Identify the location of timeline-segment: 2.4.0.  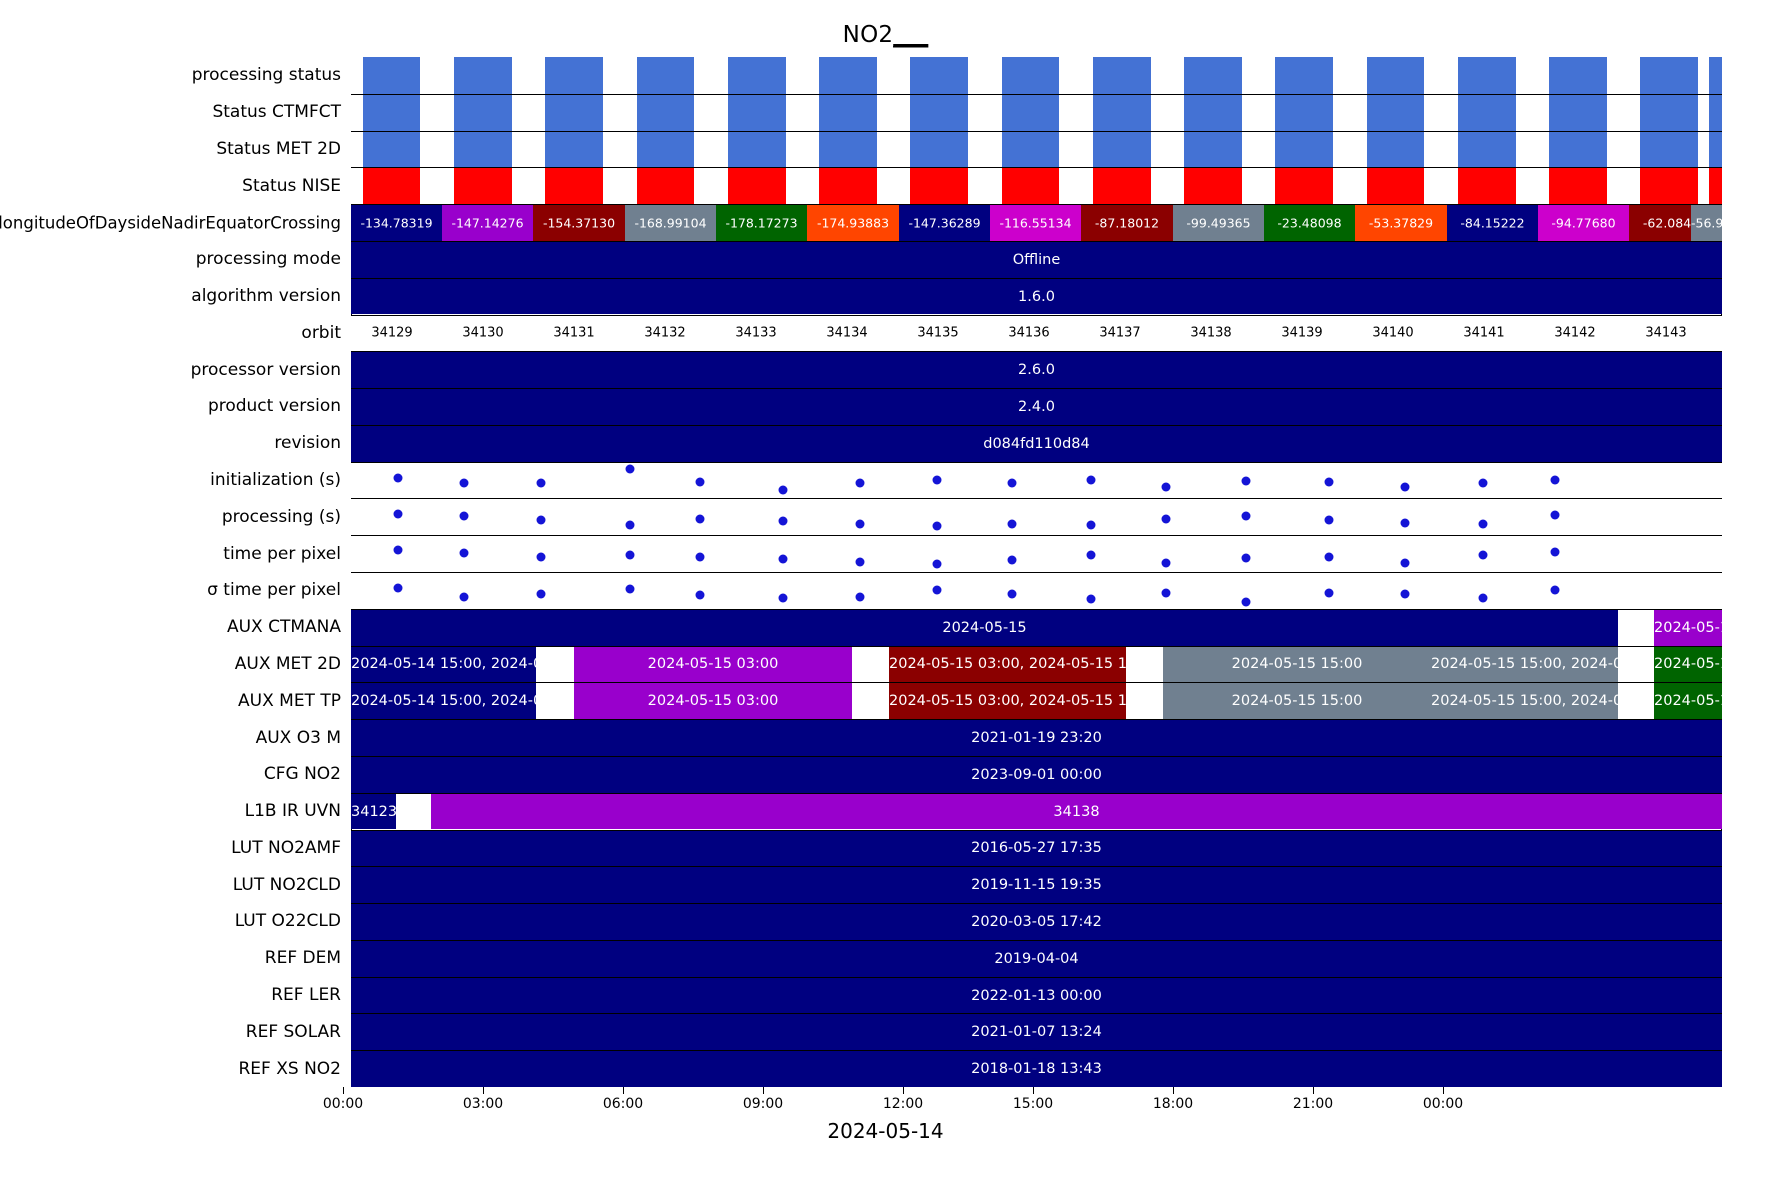
(1036, 407).